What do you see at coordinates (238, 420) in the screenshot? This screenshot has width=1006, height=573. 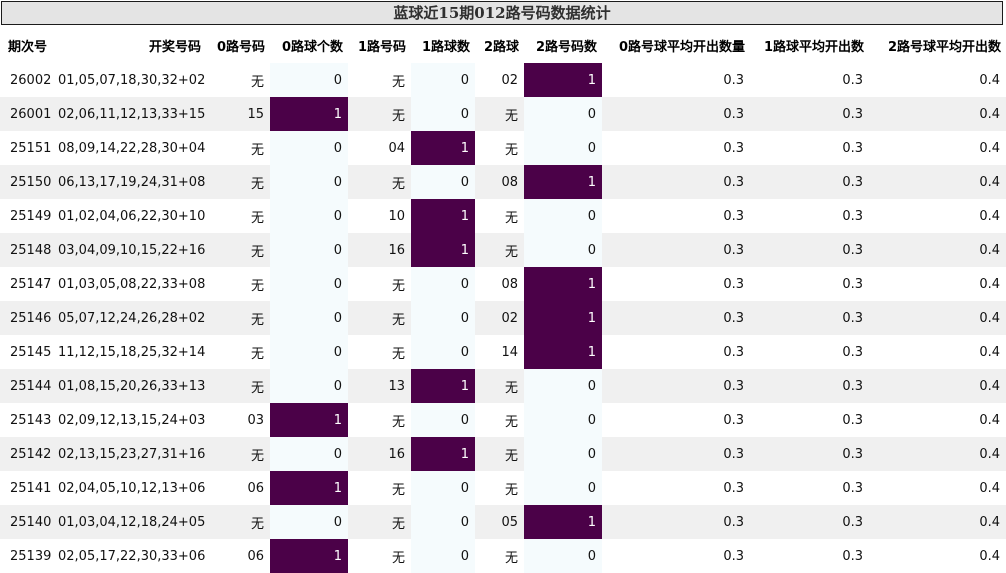 I see `road0-number-cell: 03` at bounding box center [238, 420].